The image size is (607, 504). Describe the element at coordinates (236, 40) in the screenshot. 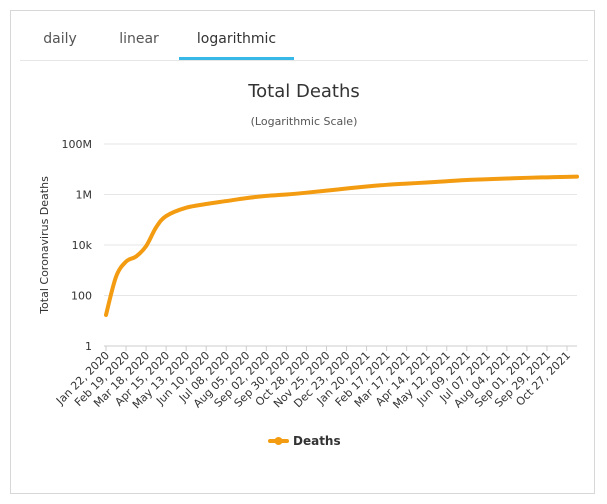

I see `tab-logarithmic: logarithmic` at that location.